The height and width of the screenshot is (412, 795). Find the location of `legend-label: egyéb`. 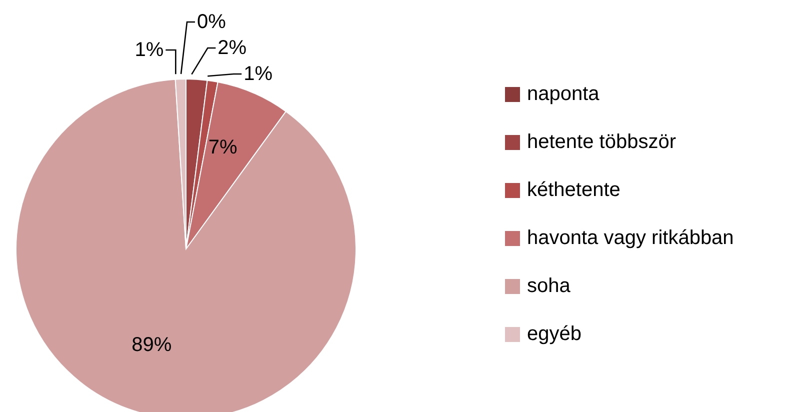

legend-label: egyéb is located at coordinates (554, 334).